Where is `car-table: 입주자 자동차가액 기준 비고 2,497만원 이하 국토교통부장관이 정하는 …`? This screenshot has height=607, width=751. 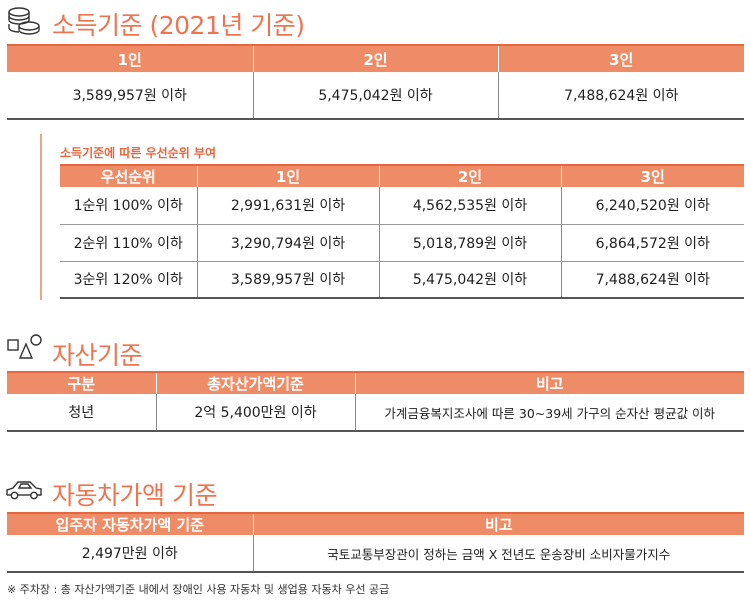
car-table: 입주자 자동차가액 기준 비고 2,497만원 이하 국토교통부장관이 정하는 … is located at coordinates (375, 542).